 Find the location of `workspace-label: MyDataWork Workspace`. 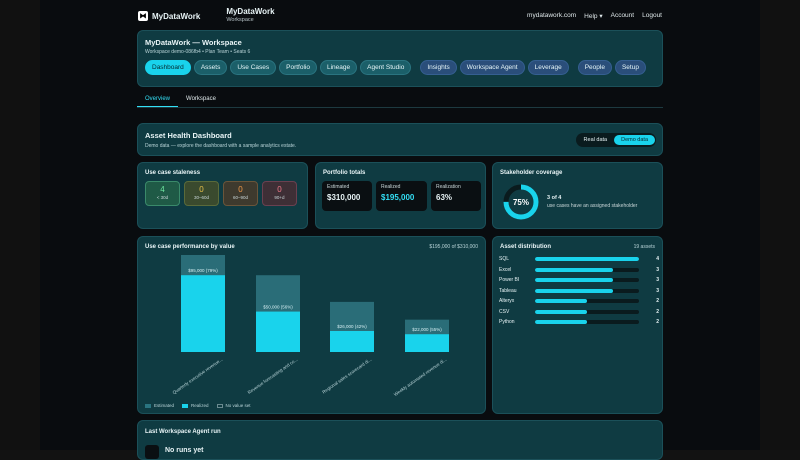

workspace-label: MyDataWork Workspace is located at coordinates (250, 16).